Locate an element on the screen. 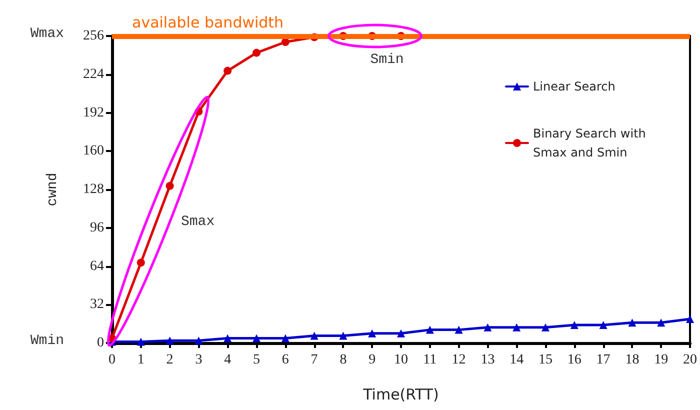 Image resolution: width=700 pixels, height=410 pixels. x-tick-label: 17 is located at coordinates (603, 360).